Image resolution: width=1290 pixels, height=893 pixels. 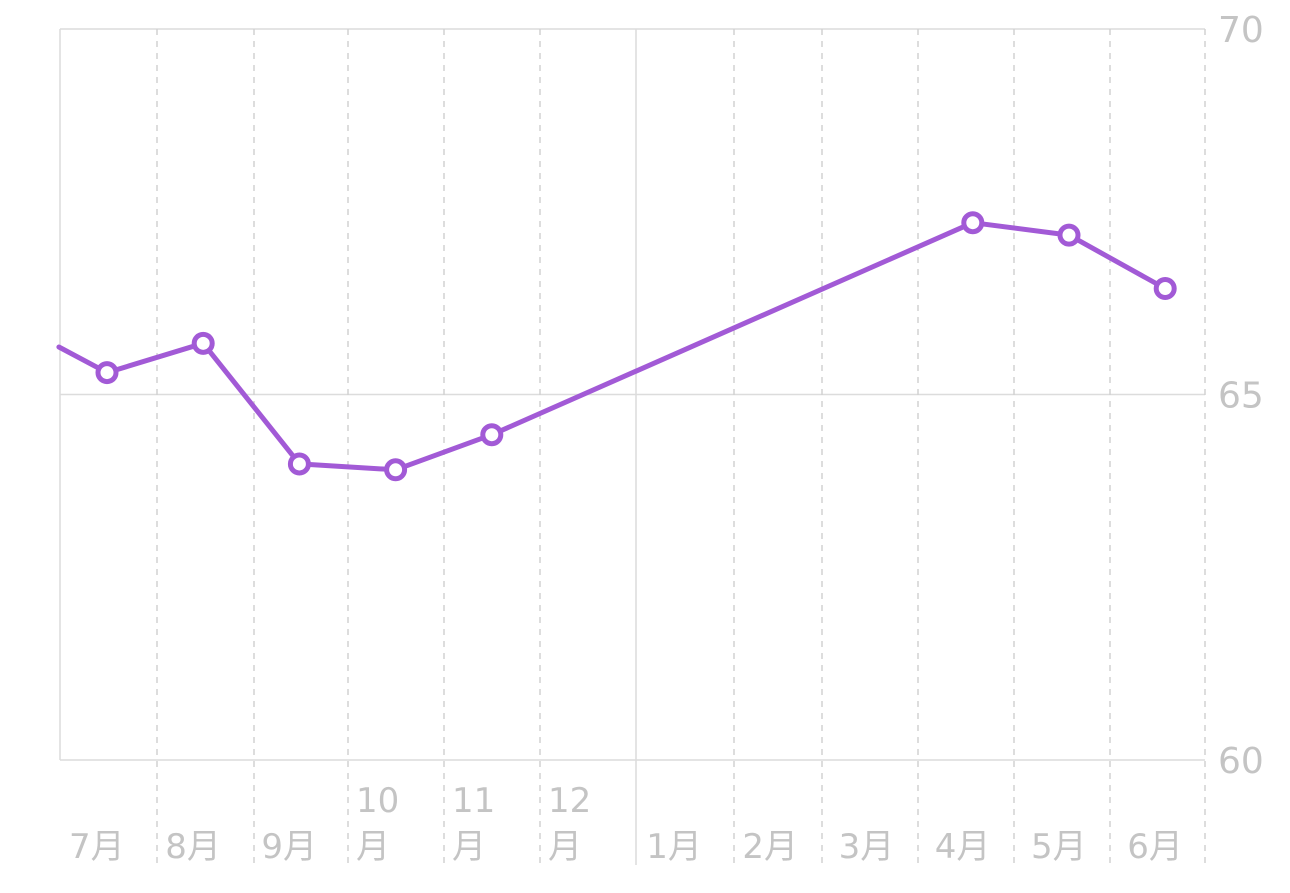 What do you see at coordinates (626, 824) in the screenshot?
I see `x-axis: 7月 8月 9月 10 月 11 月 12 月 1月 2月 3月 4月 5月 6月` at bounding box center [626, 824].